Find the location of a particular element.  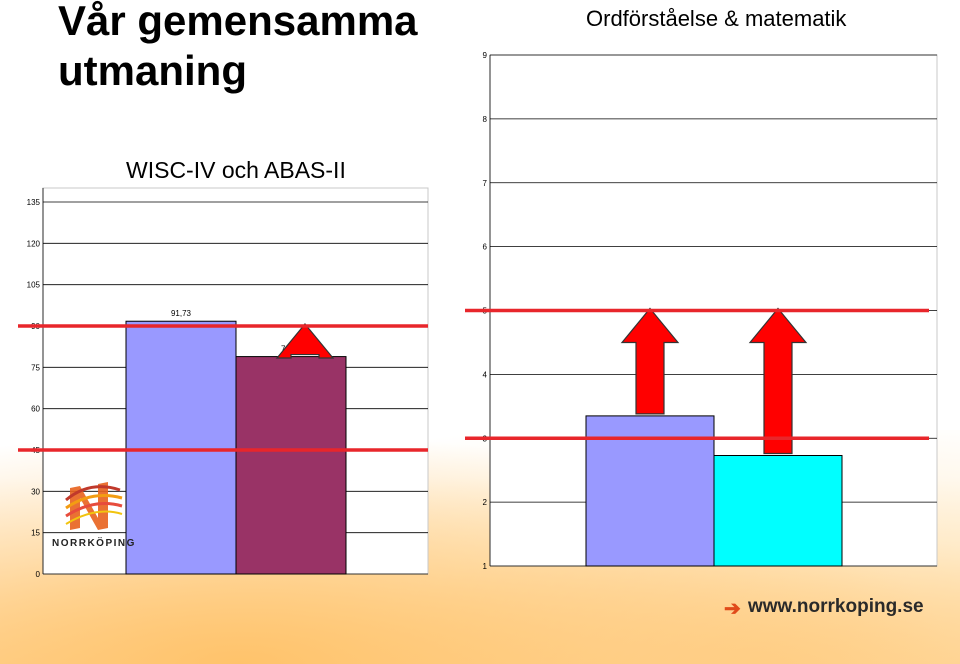

norrkoping-logo is located at coordinates (94, 506).